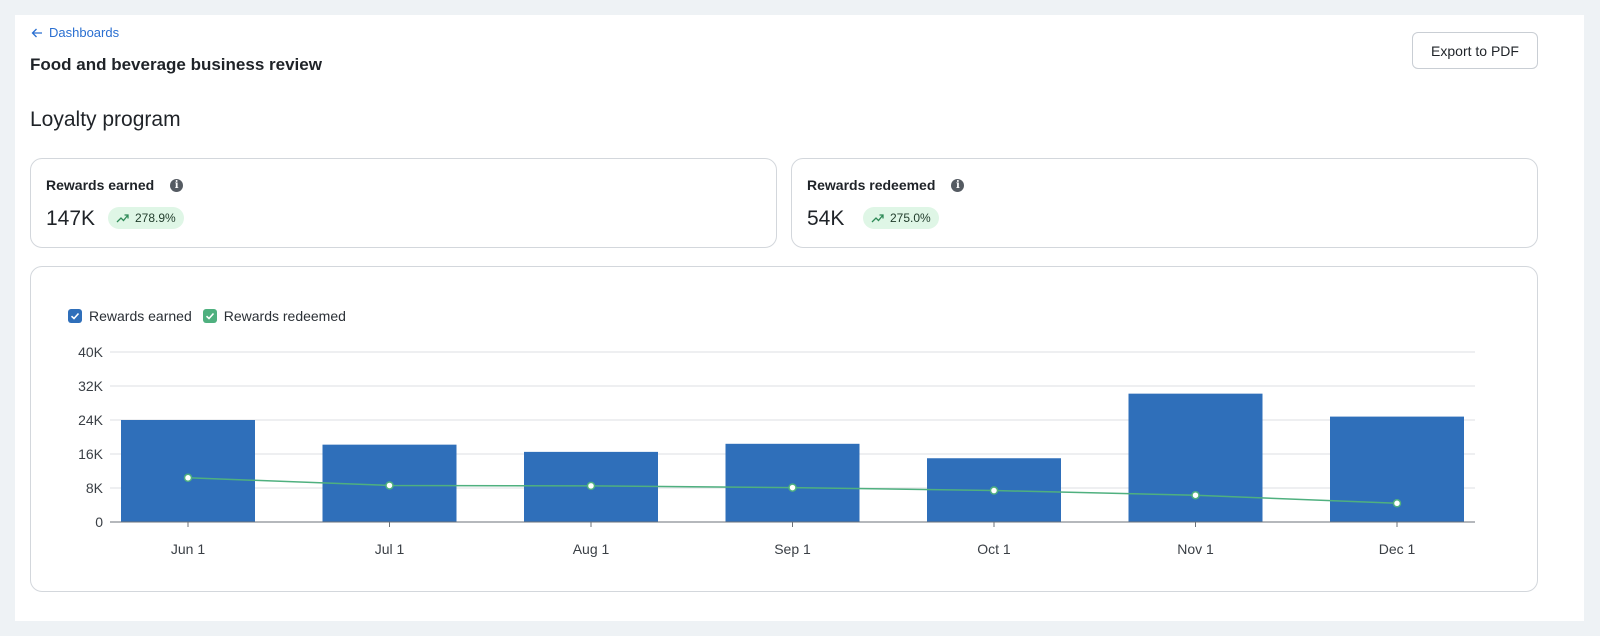  Describe the element at coordinates (140, 316) in the screenshot. I see `legend-label: Rewards earned` at that location.